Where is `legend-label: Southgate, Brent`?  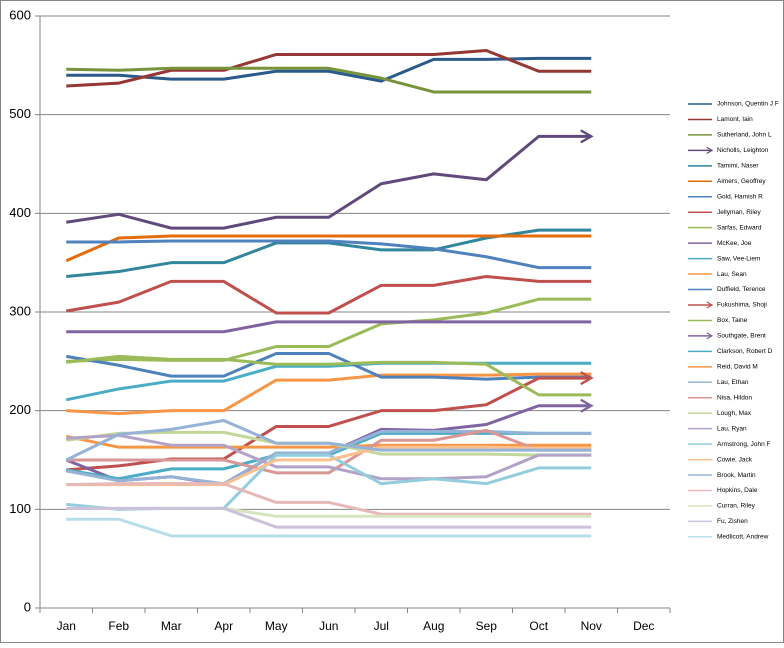
legend-label: Southgate, Brent is located at coordinates (741, 336).